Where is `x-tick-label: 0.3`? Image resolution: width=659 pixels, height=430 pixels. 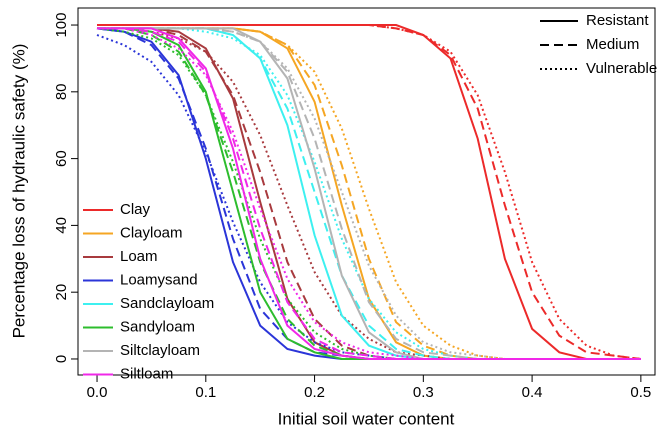 x-tick-label: 0.3 is located at coordinates (423, 392).